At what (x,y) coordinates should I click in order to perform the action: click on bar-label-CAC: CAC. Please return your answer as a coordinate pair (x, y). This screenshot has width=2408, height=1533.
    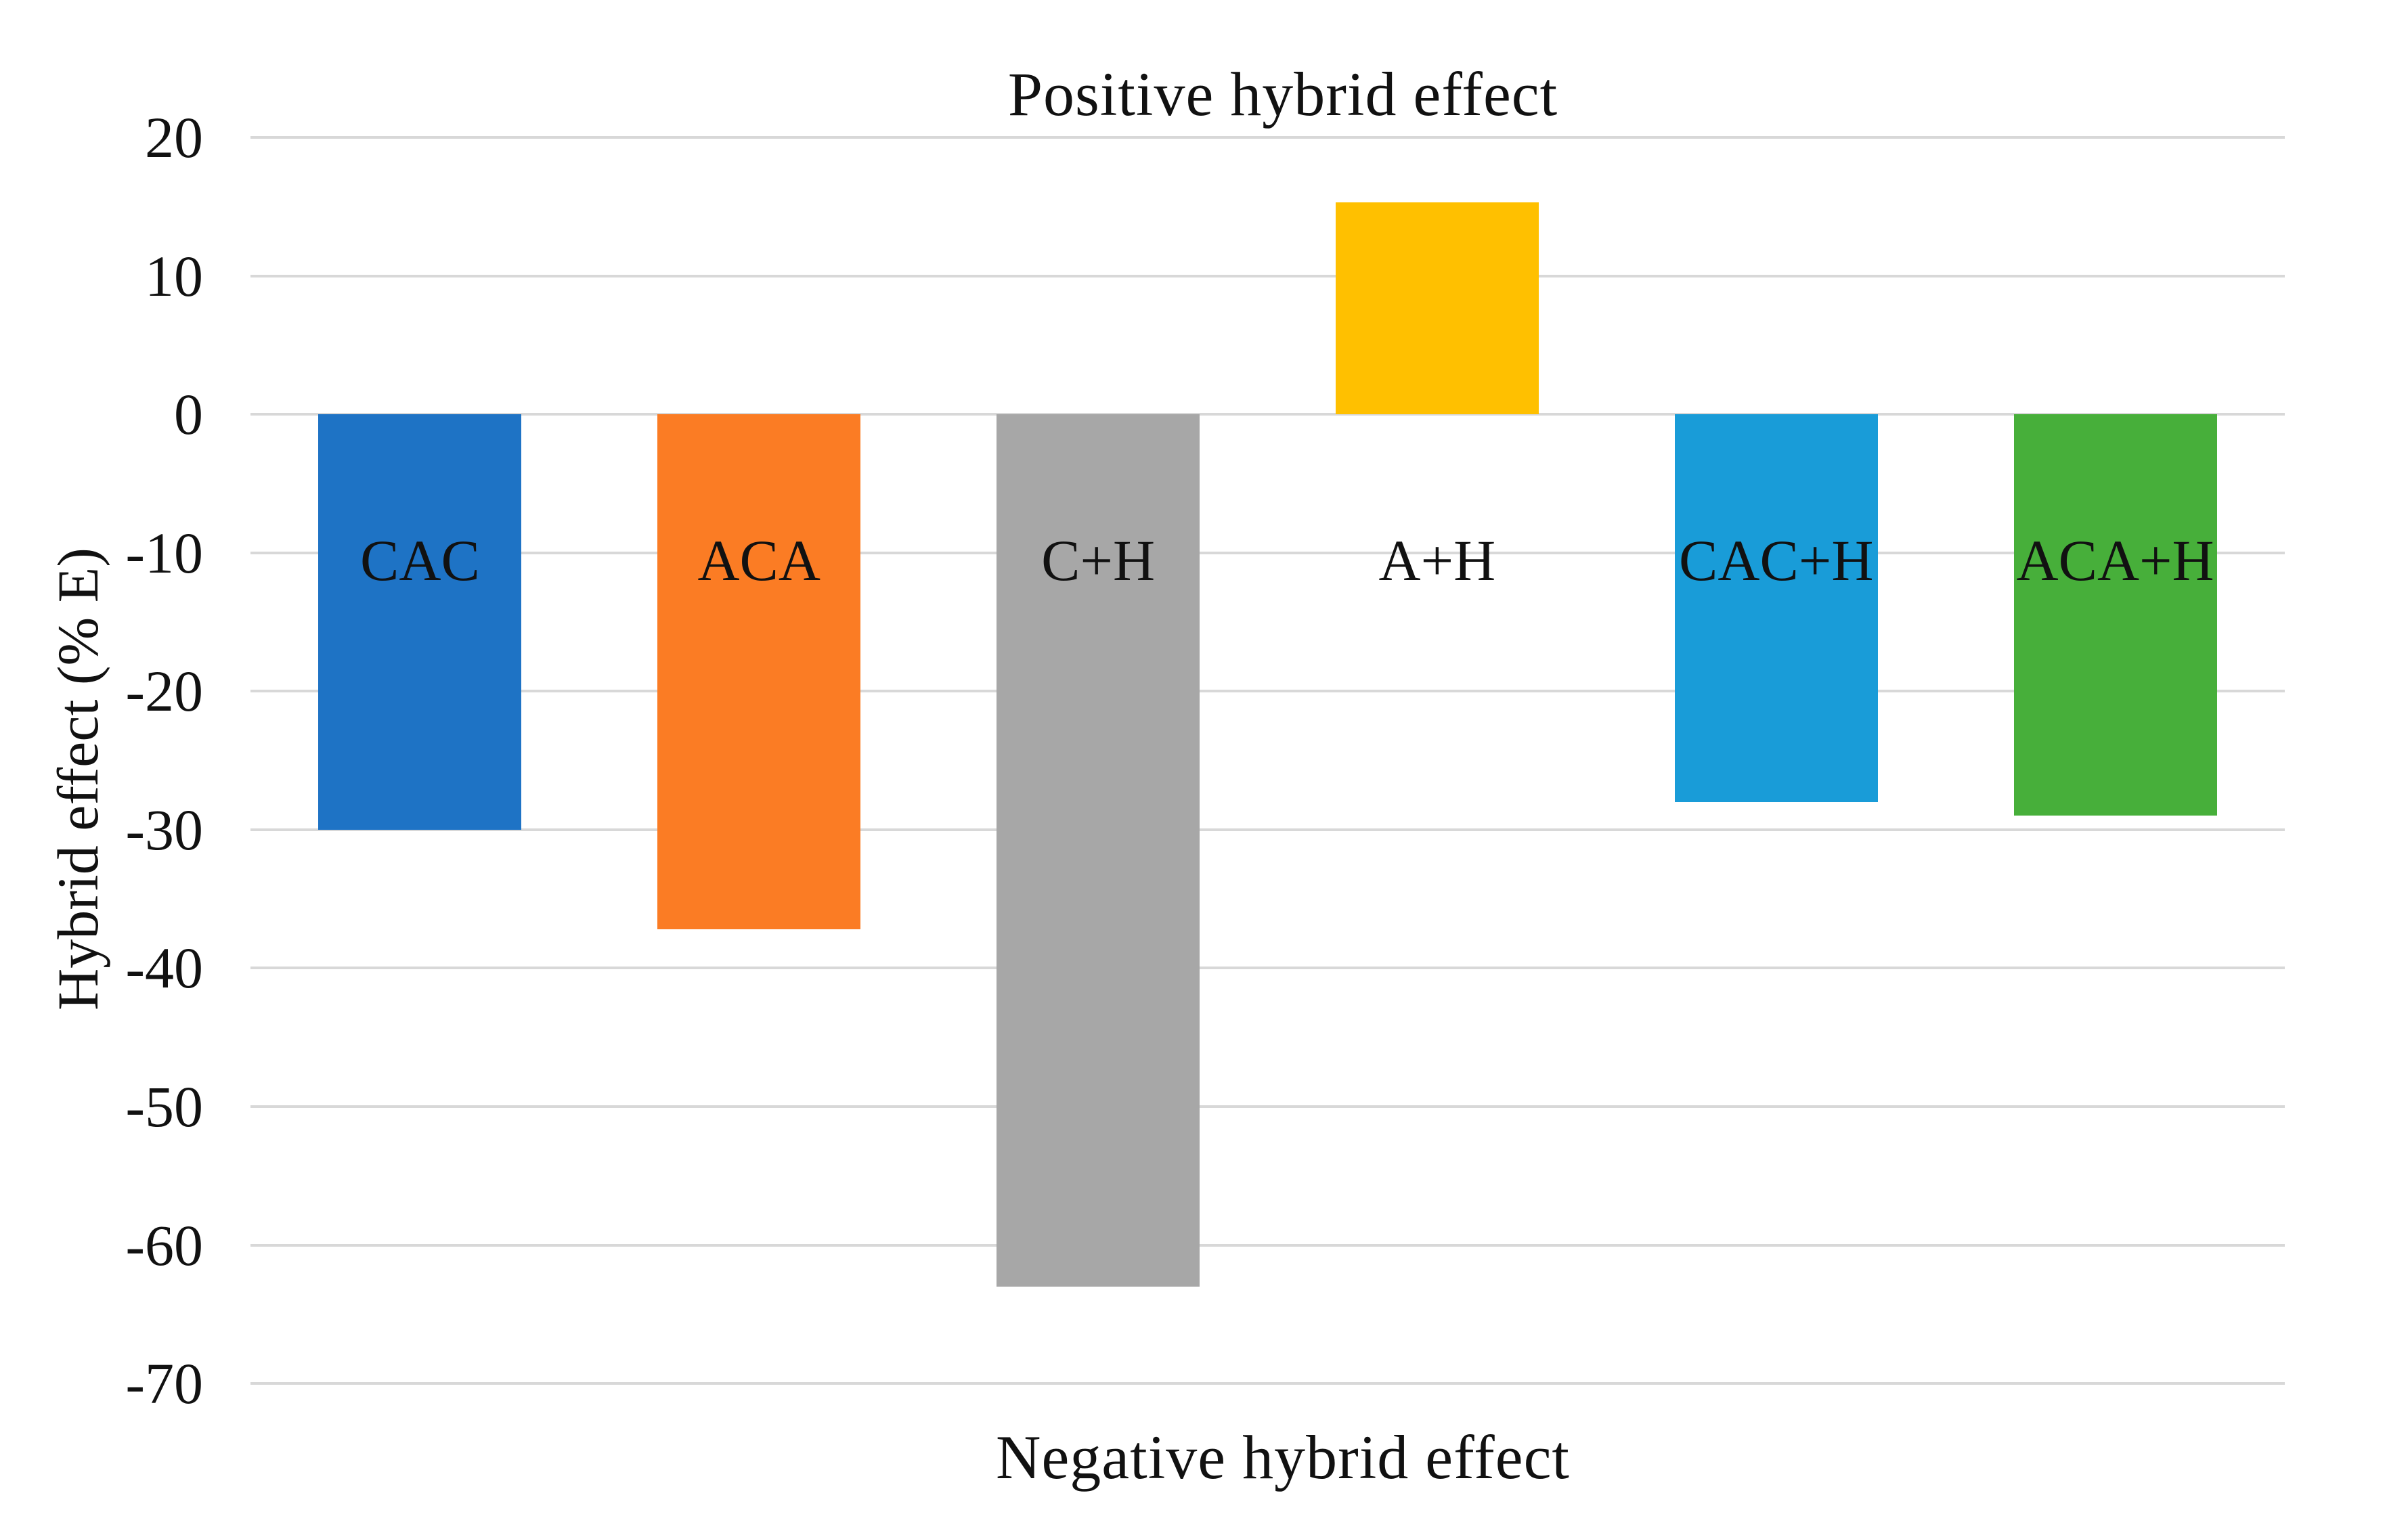
    Looking at the image, I should click on (420, 560).